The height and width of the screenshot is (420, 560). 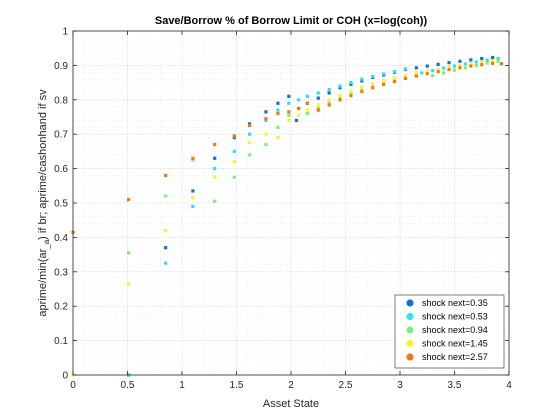 I want to click on x-tick-label: 1.5, so click(x=237, y=385).